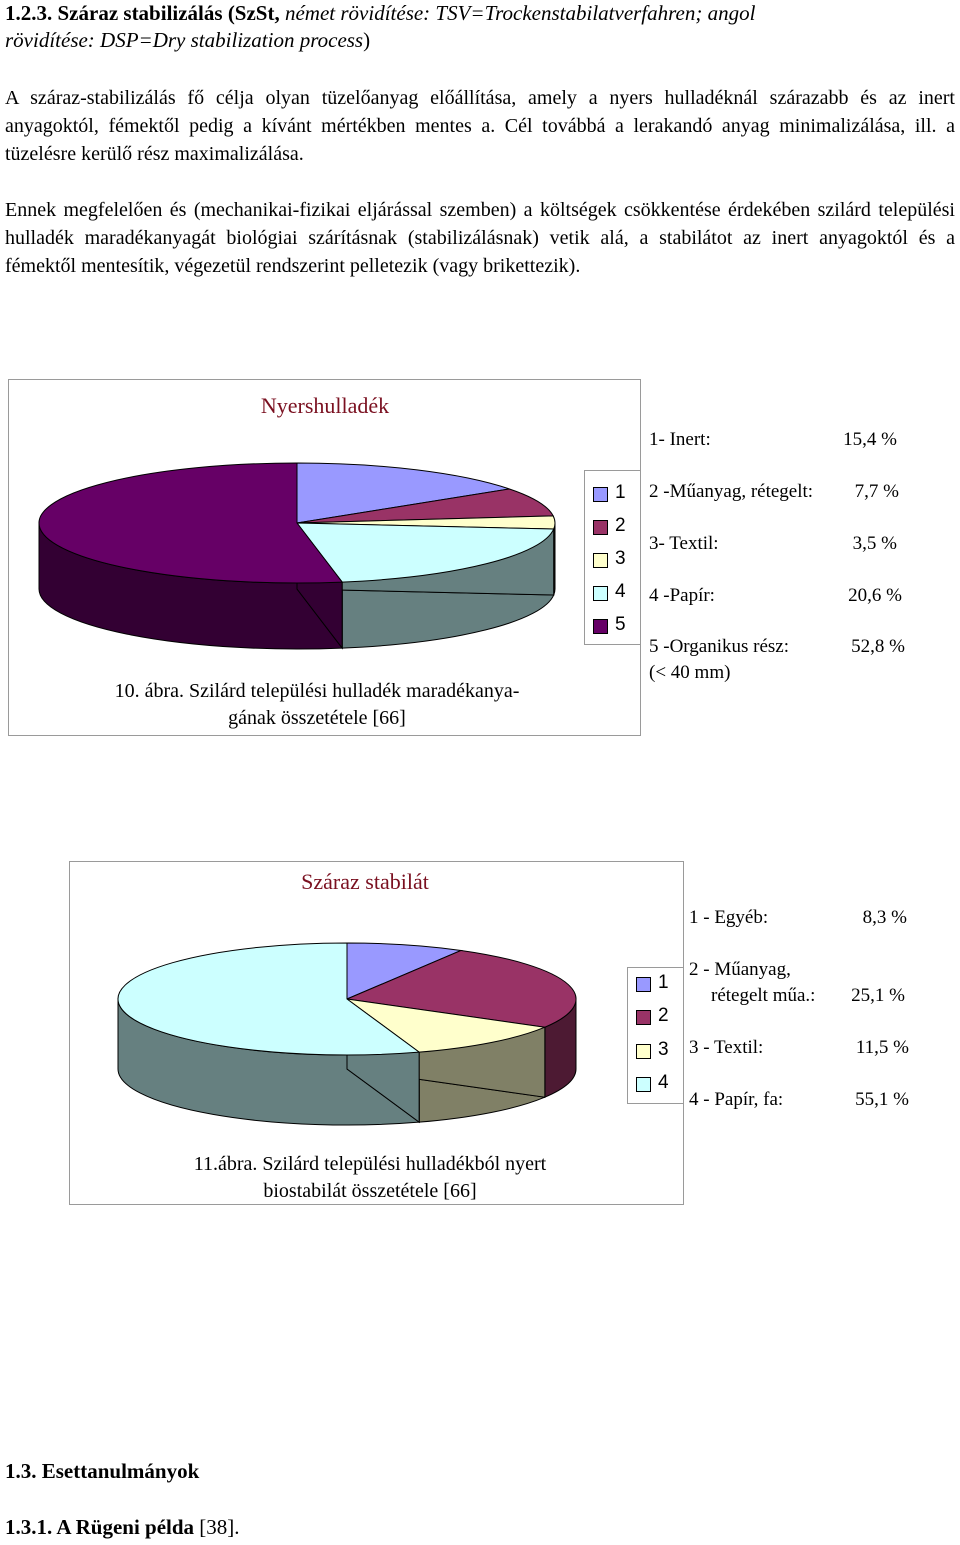 The width and height of the screenshot is (960, 1545). What do you see at coordinates (367, 40) in the screenshot?
I see `heading-close: )` at bounding box center [367, 40].